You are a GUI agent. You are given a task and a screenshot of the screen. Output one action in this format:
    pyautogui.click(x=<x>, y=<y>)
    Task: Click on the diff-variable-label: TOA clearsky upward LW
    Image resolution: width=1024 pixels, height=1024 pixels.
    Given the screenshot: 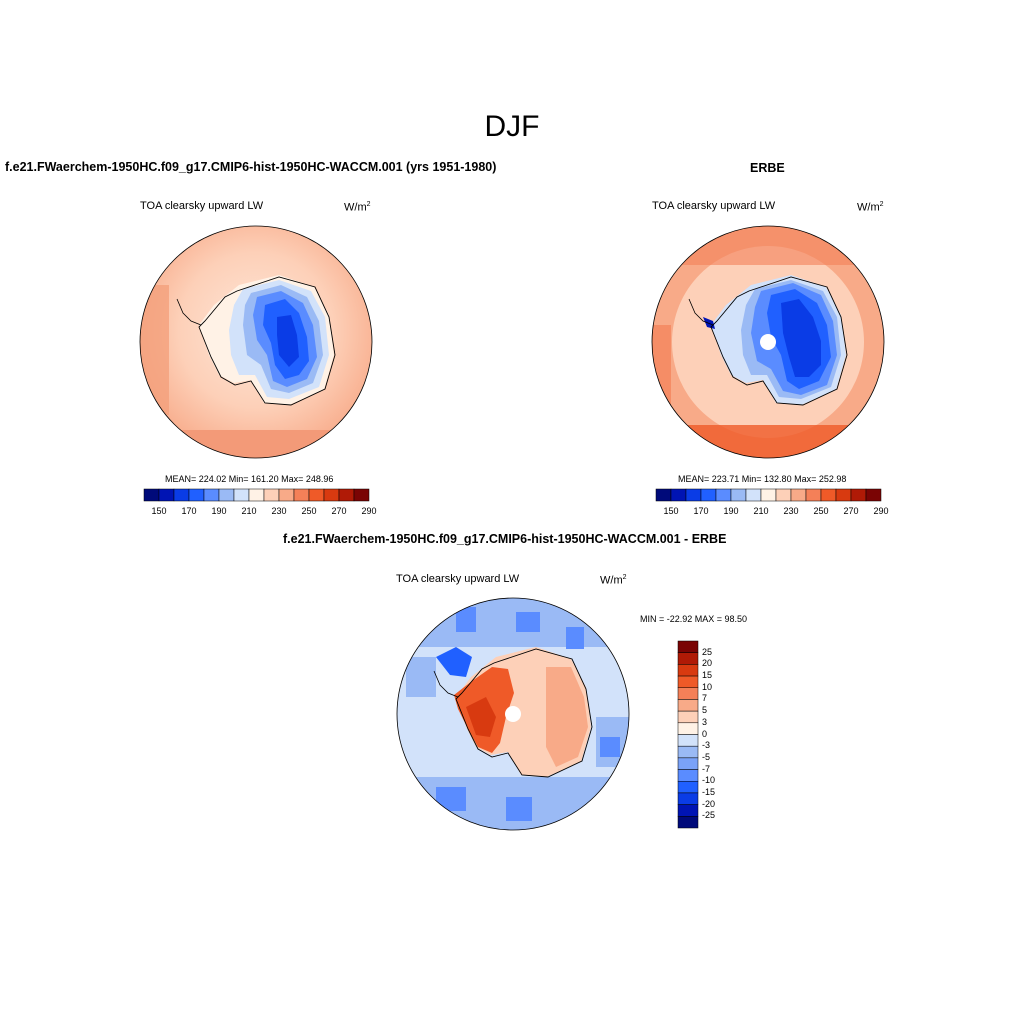 What is the action you would take?
    pyautogui.click(x=458, y=579)
    